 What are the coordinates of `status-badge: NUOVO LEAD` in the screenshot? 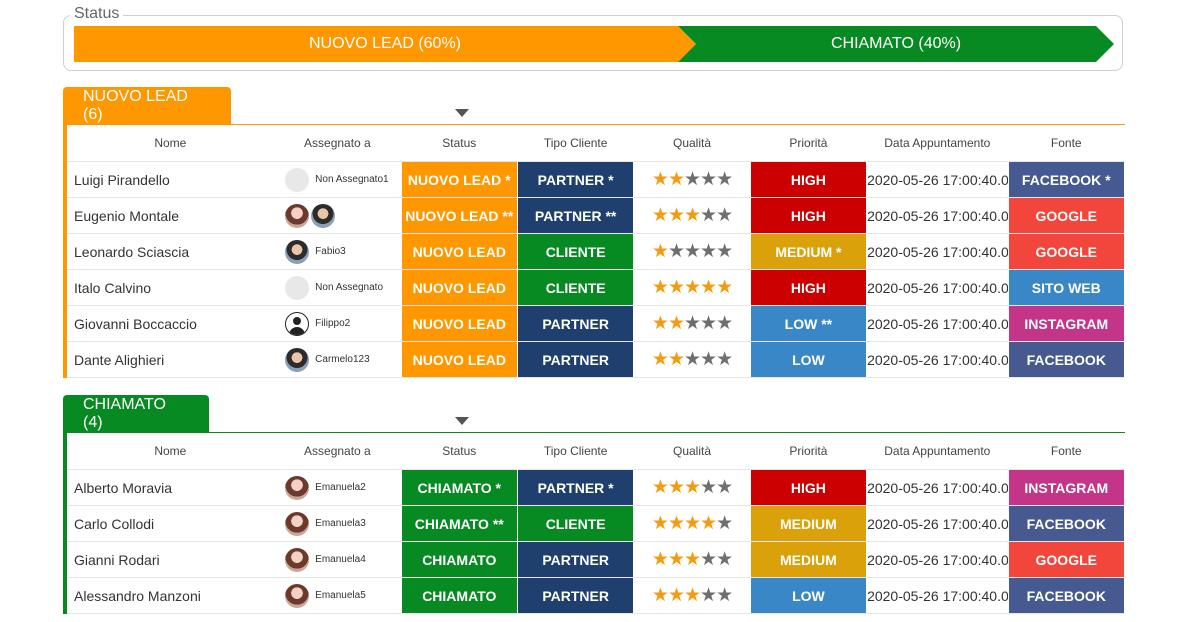 It's located at (459, 251).